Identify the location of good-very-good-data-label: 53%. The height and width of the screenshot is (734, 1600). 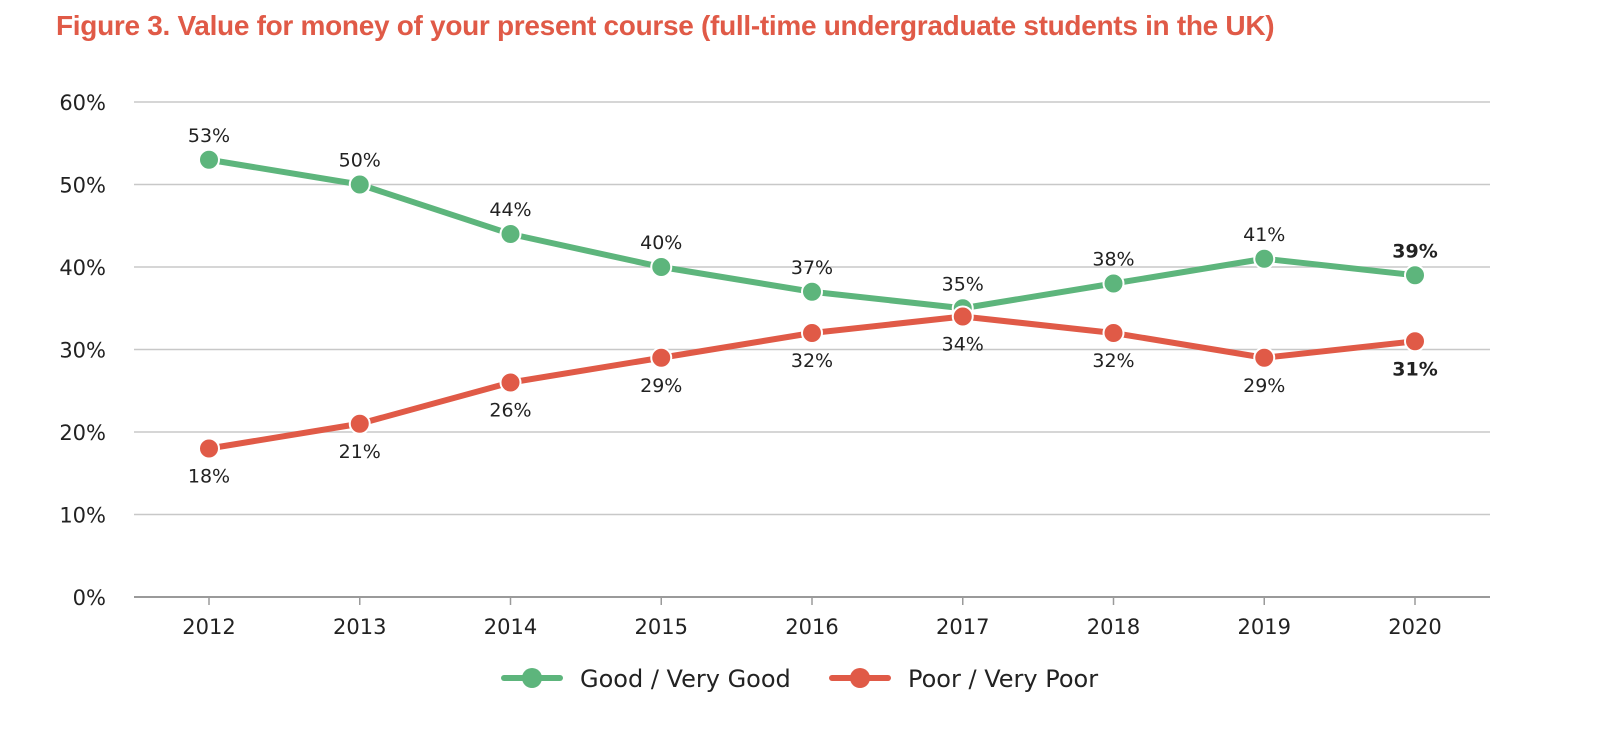
(209, 136).